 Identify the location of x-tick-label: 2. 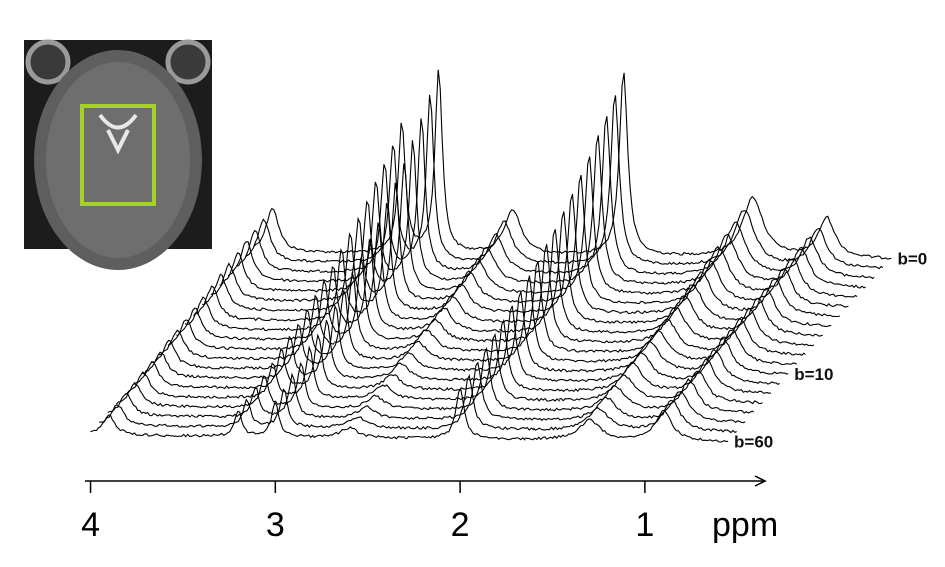
(460, 525).